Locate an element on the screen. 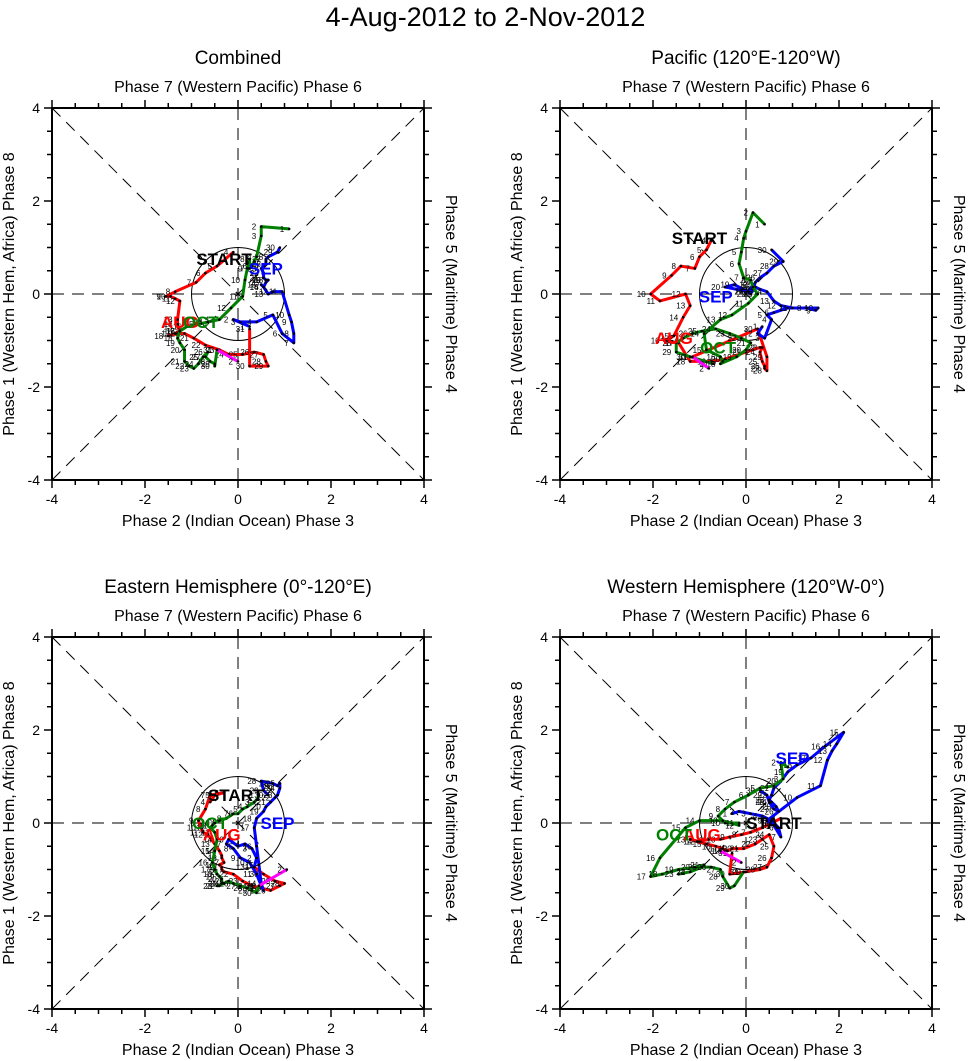 The height and width of the screenshot is (1061, 971). y-tick-label: -2 is located at coordinates (542, 387).